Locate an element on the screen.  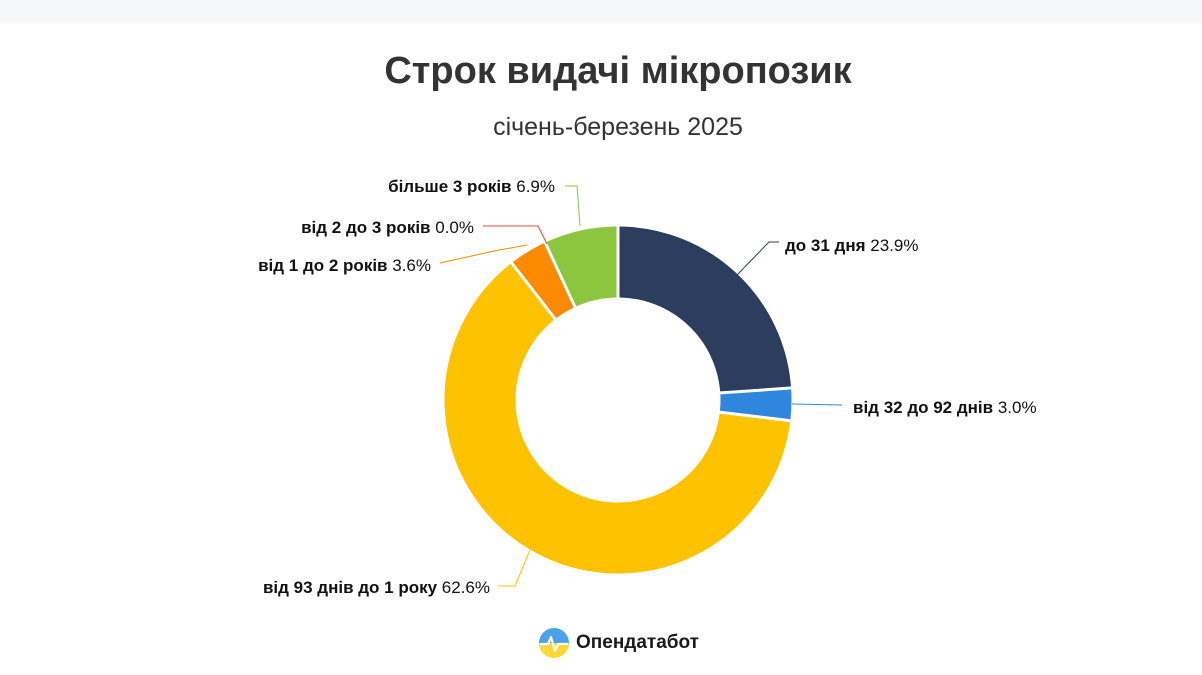
slice-від-93-днів-до-1-року-leader is located at coordinates (514, 568).